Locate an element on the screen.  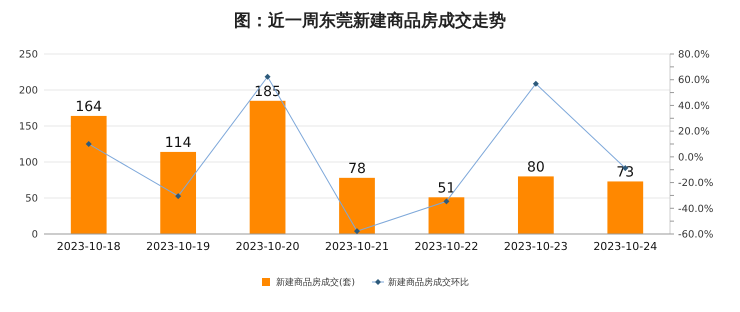
y2-tick-label: 40.0% is located at coordinates (694, 106).